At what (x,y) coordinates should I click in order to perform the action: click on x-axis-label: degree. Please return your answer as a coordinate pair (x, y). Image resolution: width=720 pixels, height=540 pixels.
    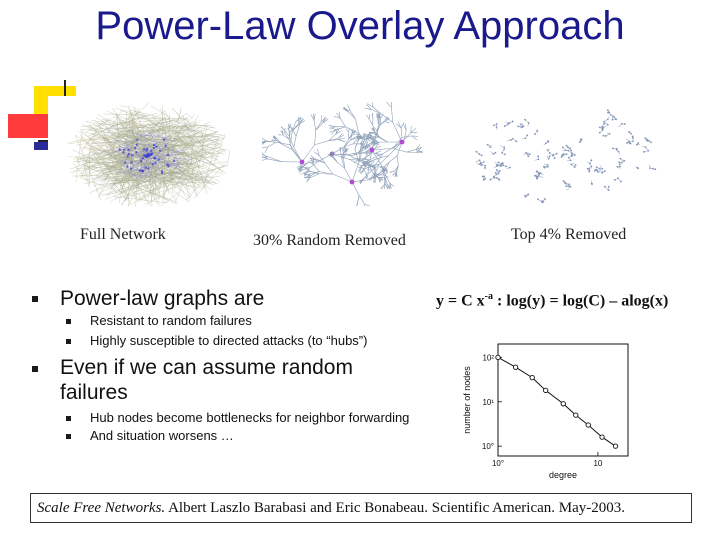
    Looking at the image, I should click on (563, 475).